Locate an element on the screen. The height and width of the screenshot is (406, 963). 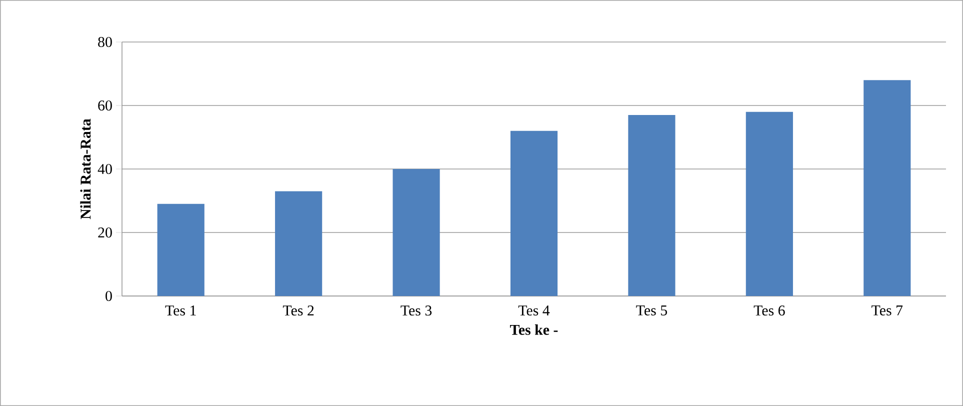
y-tick-label: 0 is located at coordinates (109, 296).